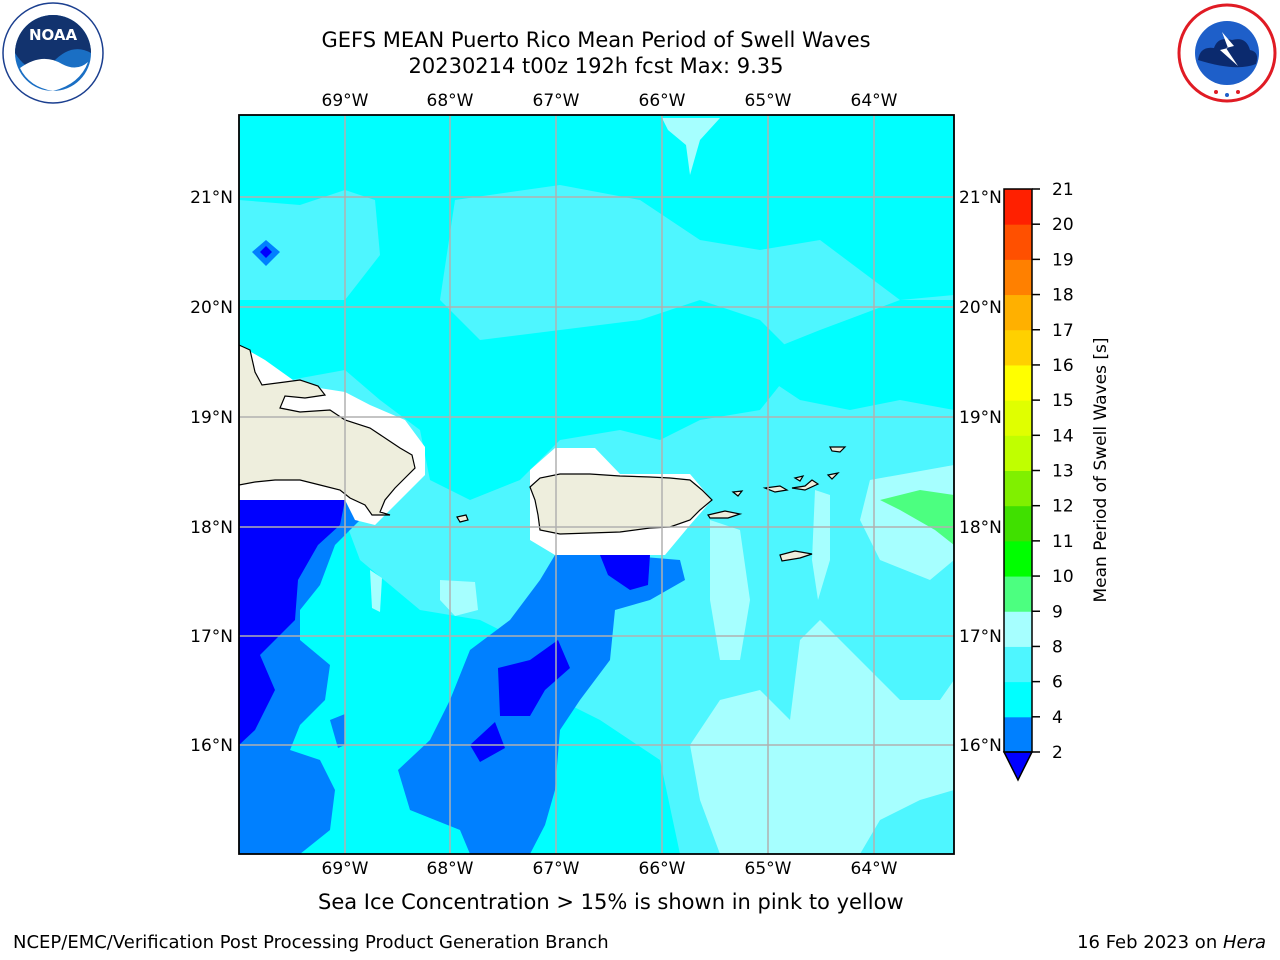  I want to click on colorbar: 2 4 6 8 9 10 11 12 13 14 15 16 17 18 19 20 21, so click(1038, 481).